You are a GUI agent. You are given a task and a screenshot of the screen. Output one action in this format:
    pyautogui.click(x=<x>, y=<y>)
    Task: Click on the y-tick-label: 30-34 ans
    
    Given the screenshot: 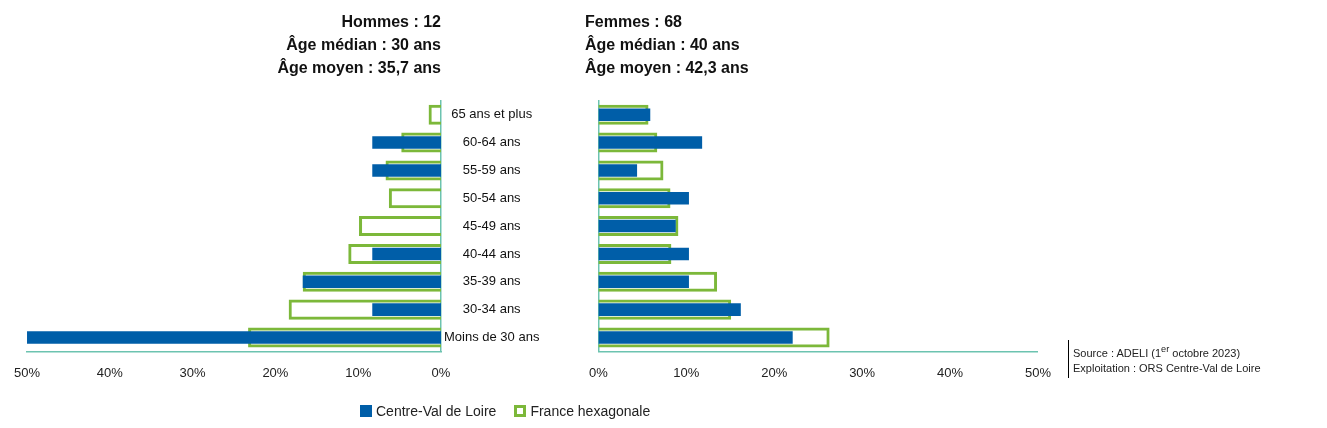 What is the action you would take?
    pyautogui.click(x=492, y=309)
    